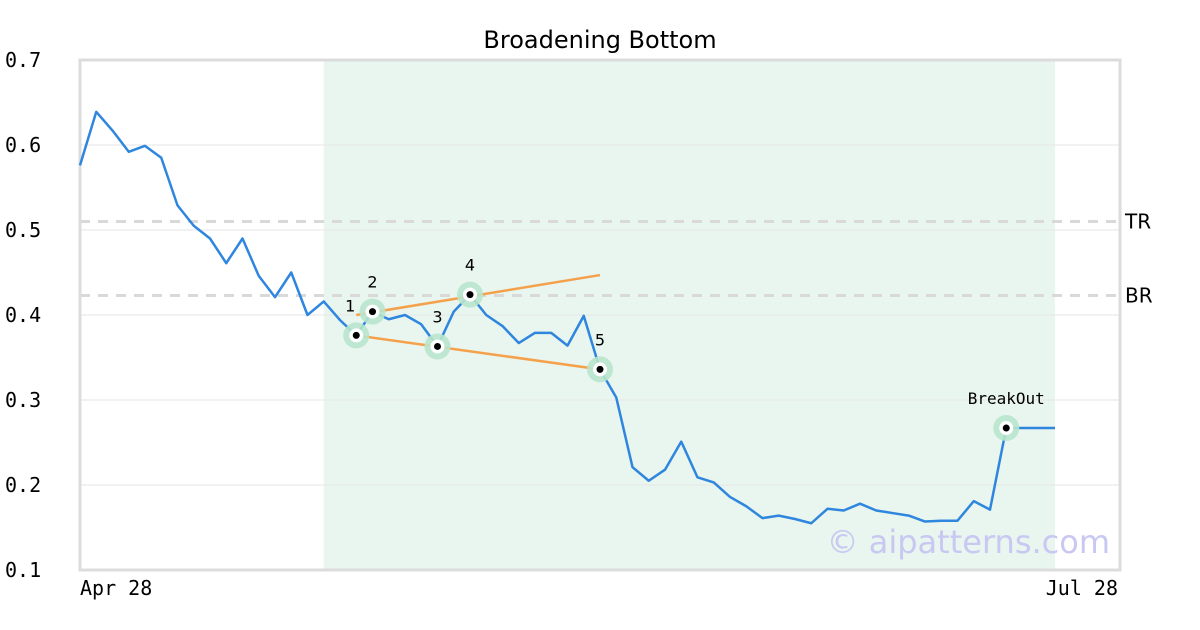  What do you see at coordinates (23, 315) in the screenshot?
I see `y-tick-label: 0.4` at bounding box center [23, 315].